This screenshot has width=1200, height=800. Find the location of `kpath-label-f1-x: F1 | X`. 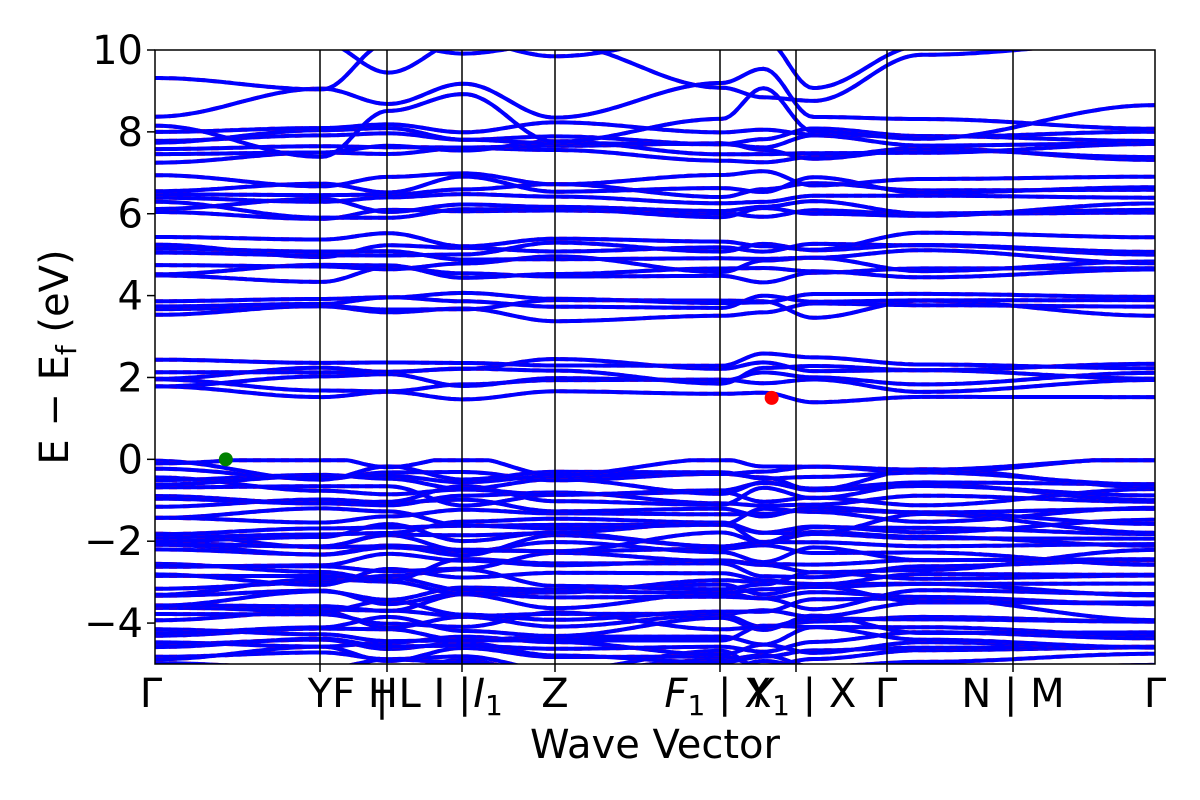

kpath-label-f1-x: F1 | X is located at coordinates (717, 696).